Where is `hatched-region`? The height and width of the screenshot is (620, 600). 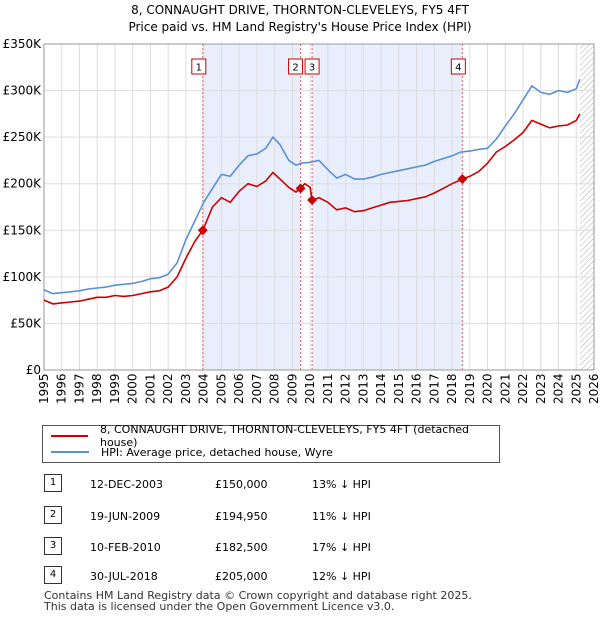 hatched-region is located at coordinates (586, 207).